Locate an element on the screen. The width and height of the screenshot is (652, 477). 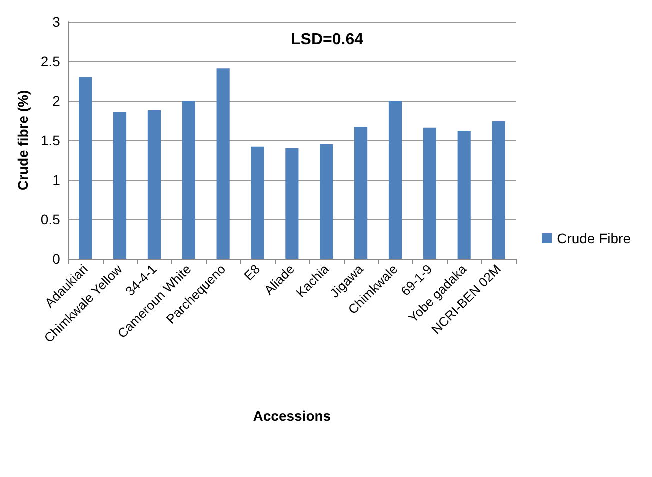
y-tick-label: 0 is located at coordinates (56, 259).